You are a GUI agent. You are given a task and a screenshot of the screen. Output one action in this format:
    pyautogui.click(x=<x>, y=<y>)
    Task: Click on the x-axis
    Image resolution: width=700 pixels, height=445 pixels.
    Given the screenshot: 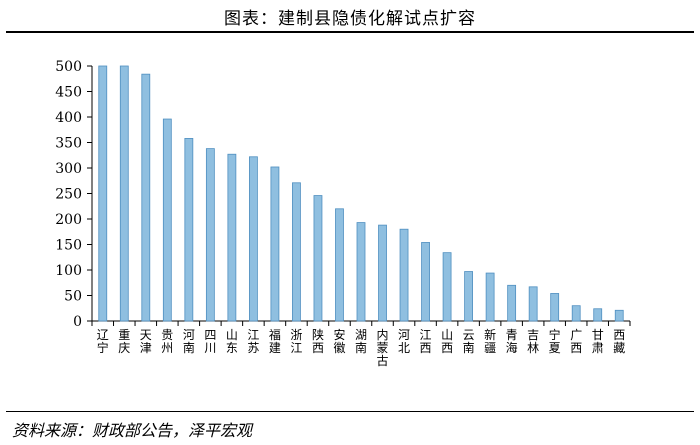 What is the action you would take?
    pyautogui.click(x=361, y=323)
    